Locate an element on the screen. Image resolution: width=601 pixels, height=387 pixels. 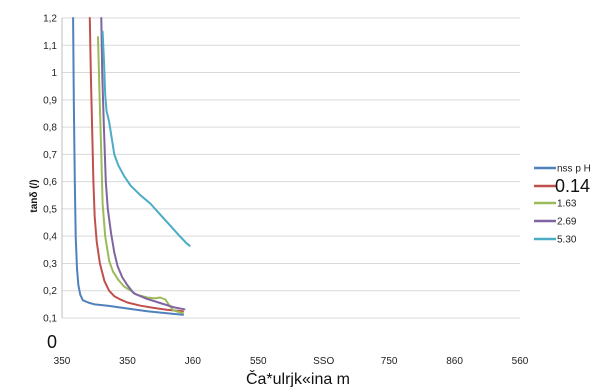
x-axis-label: Ča*ulrjk«ina m is located at coordinates (298, 378).